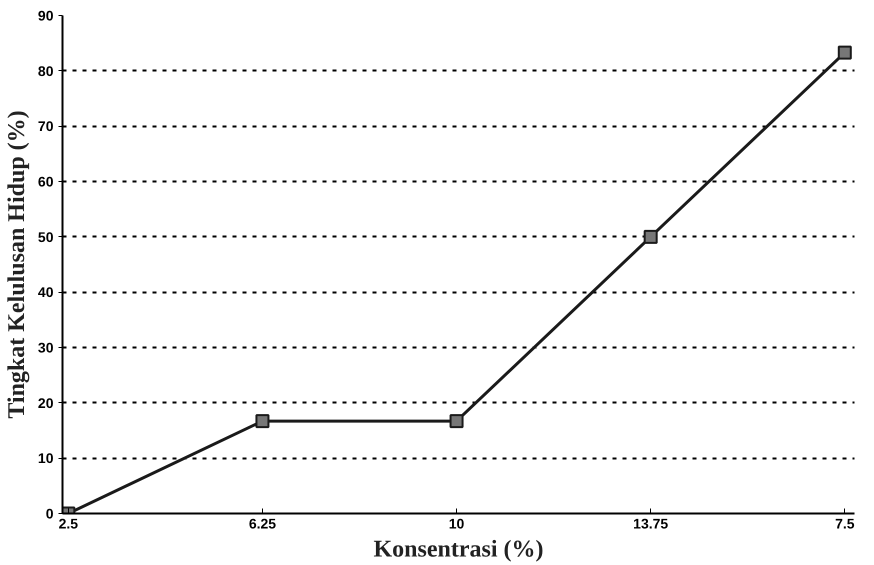  I want to click on y-tick-label: 30, so click(46, 348).